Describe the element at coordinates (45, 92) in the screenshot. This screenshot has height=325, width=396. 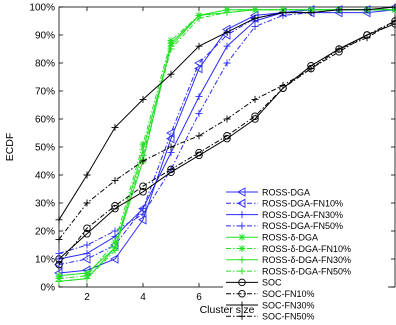
I see `y-tick-label: 70%` at that location.